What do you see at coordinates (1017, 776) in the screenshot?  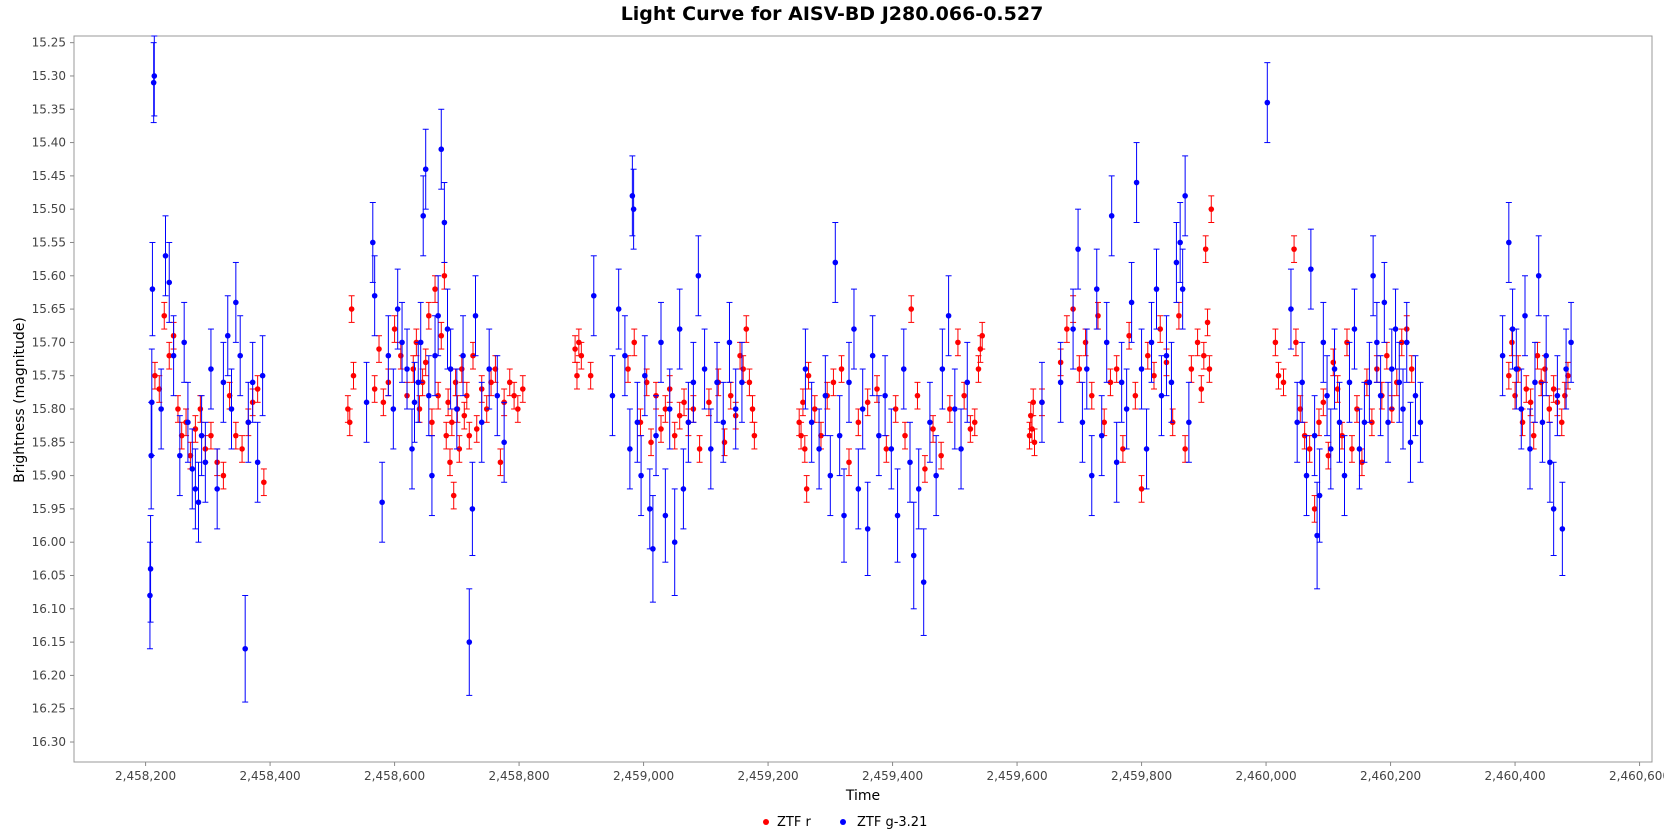 I see `x-tick-label: 2,459,600` at bounding box center [1017, 776].